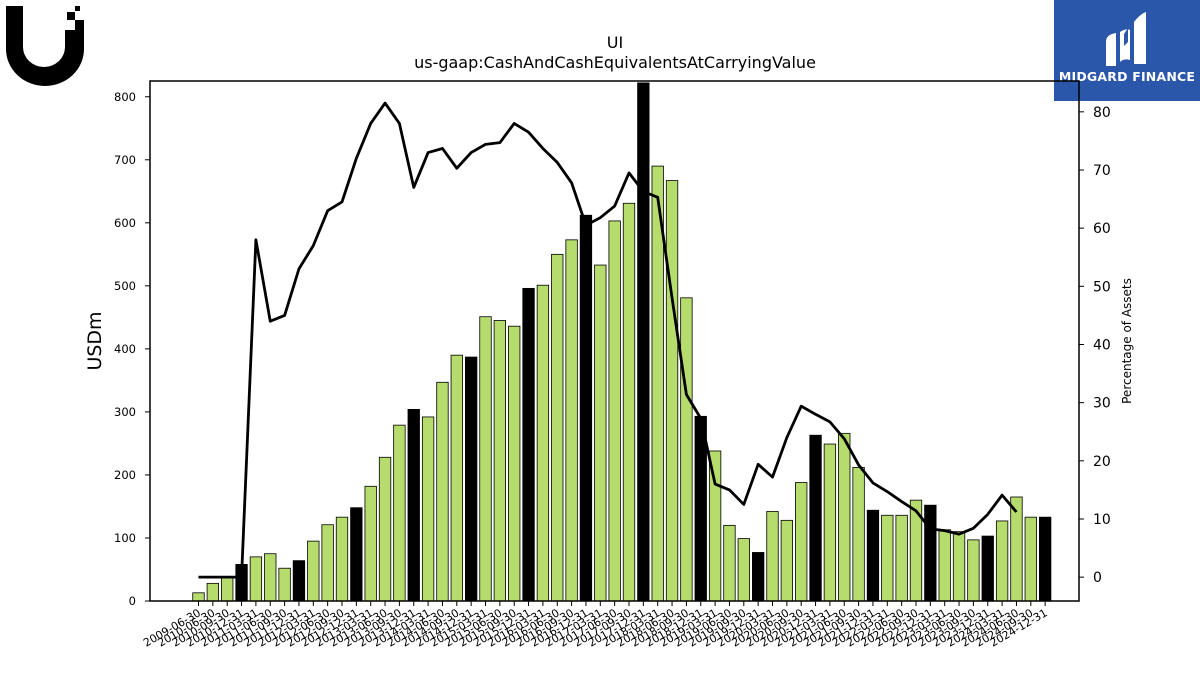 The image size is (1200, 675). I want to click on y-tick-label: 600, so click(125, 223).